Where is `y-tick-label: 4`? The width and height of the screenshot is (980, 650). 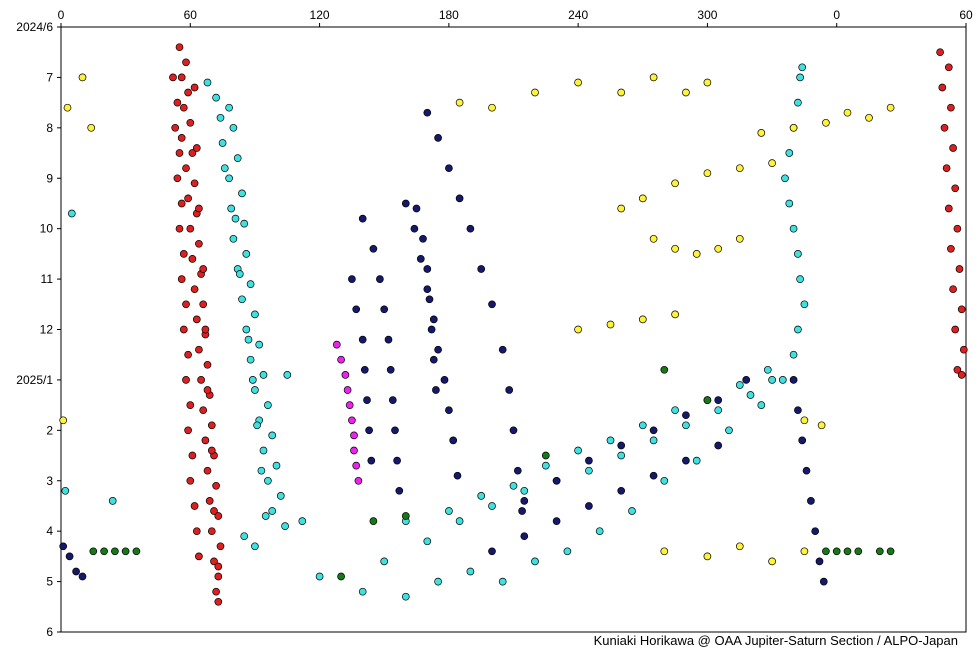 y-tick-label: 4 is located at coordinates (49, 531).